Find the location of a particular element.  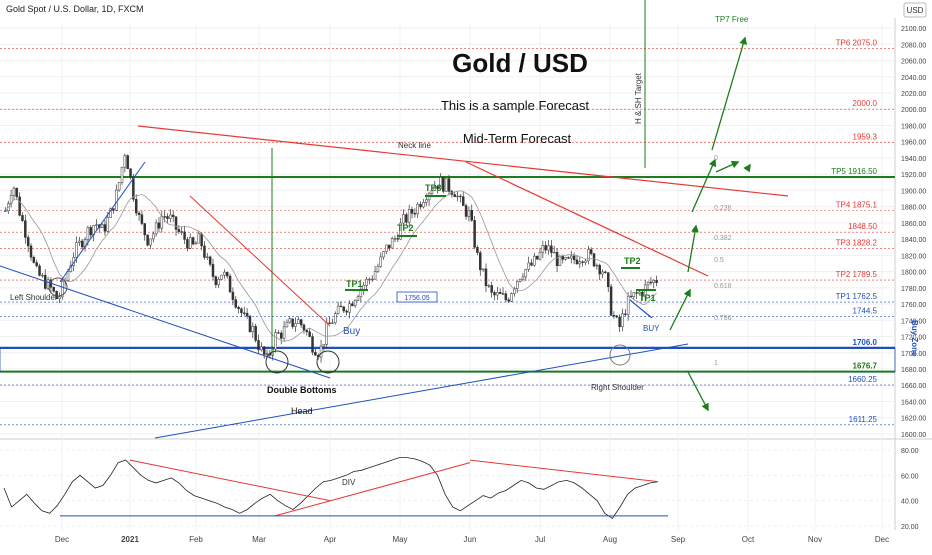

level-label: TP6 2075.0 is located at coordinates (857, 42).